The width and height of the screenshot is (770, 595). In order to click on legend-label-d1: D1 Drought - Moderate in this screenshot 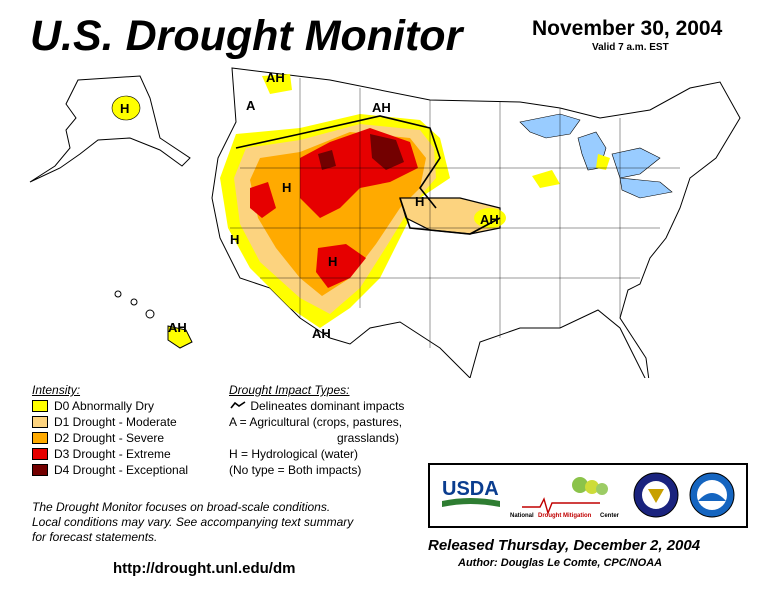, I will do `click(115, 422)`.